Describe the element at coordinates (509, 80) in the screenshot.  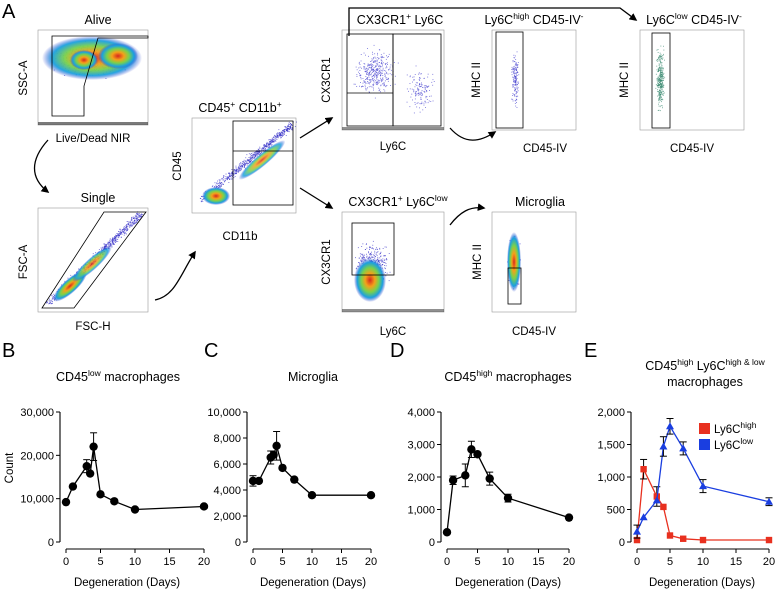
I see `gate-rect` at that location.